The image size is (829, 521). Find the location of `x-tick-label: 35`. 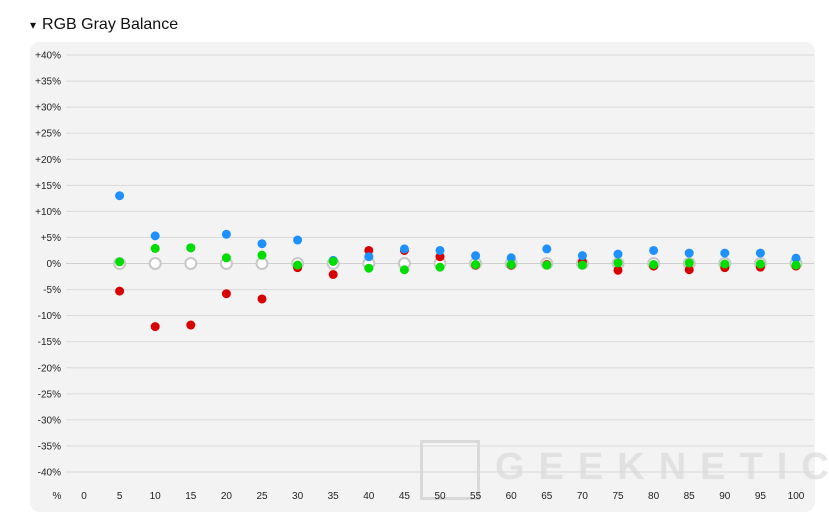

x-tick-label: 35 is located at coordinates (334, 496).